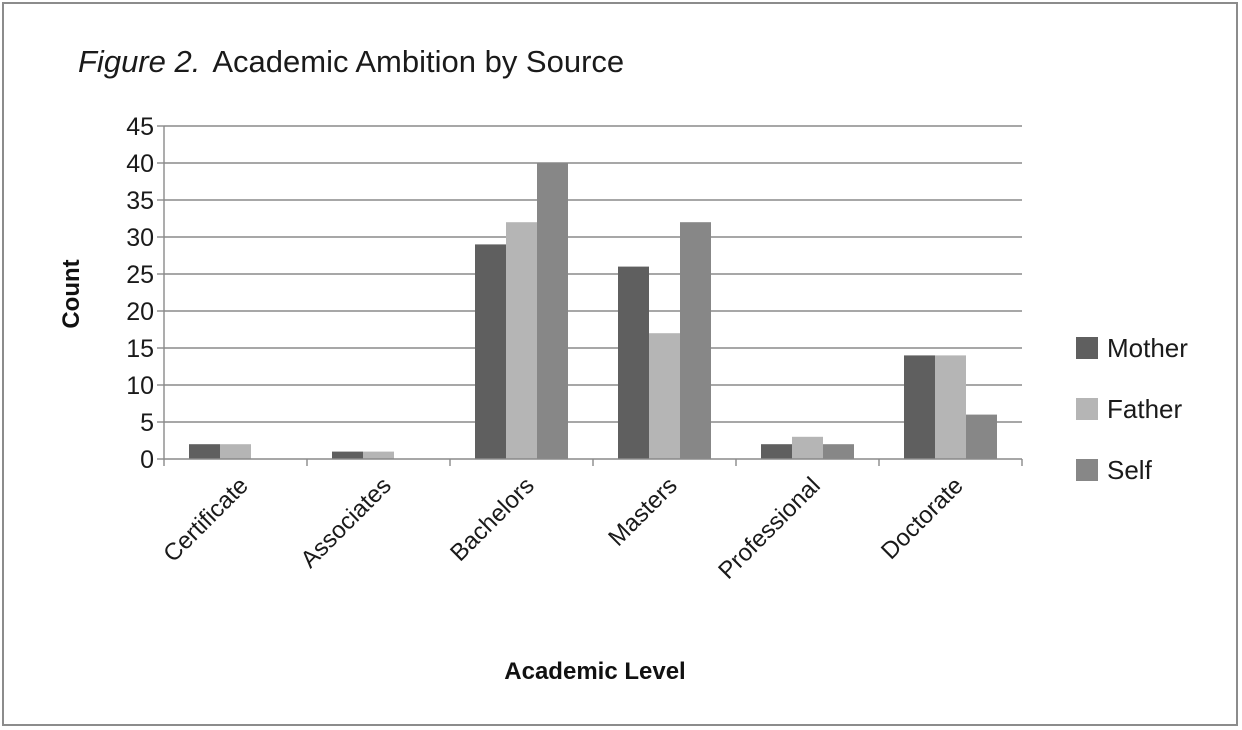 The width and height of the screenshot is (1242, 730). What do you see at coordinates (347, 455) in the screenshot?
I see `bar-mother-associates` at bounding box center [347, 455].